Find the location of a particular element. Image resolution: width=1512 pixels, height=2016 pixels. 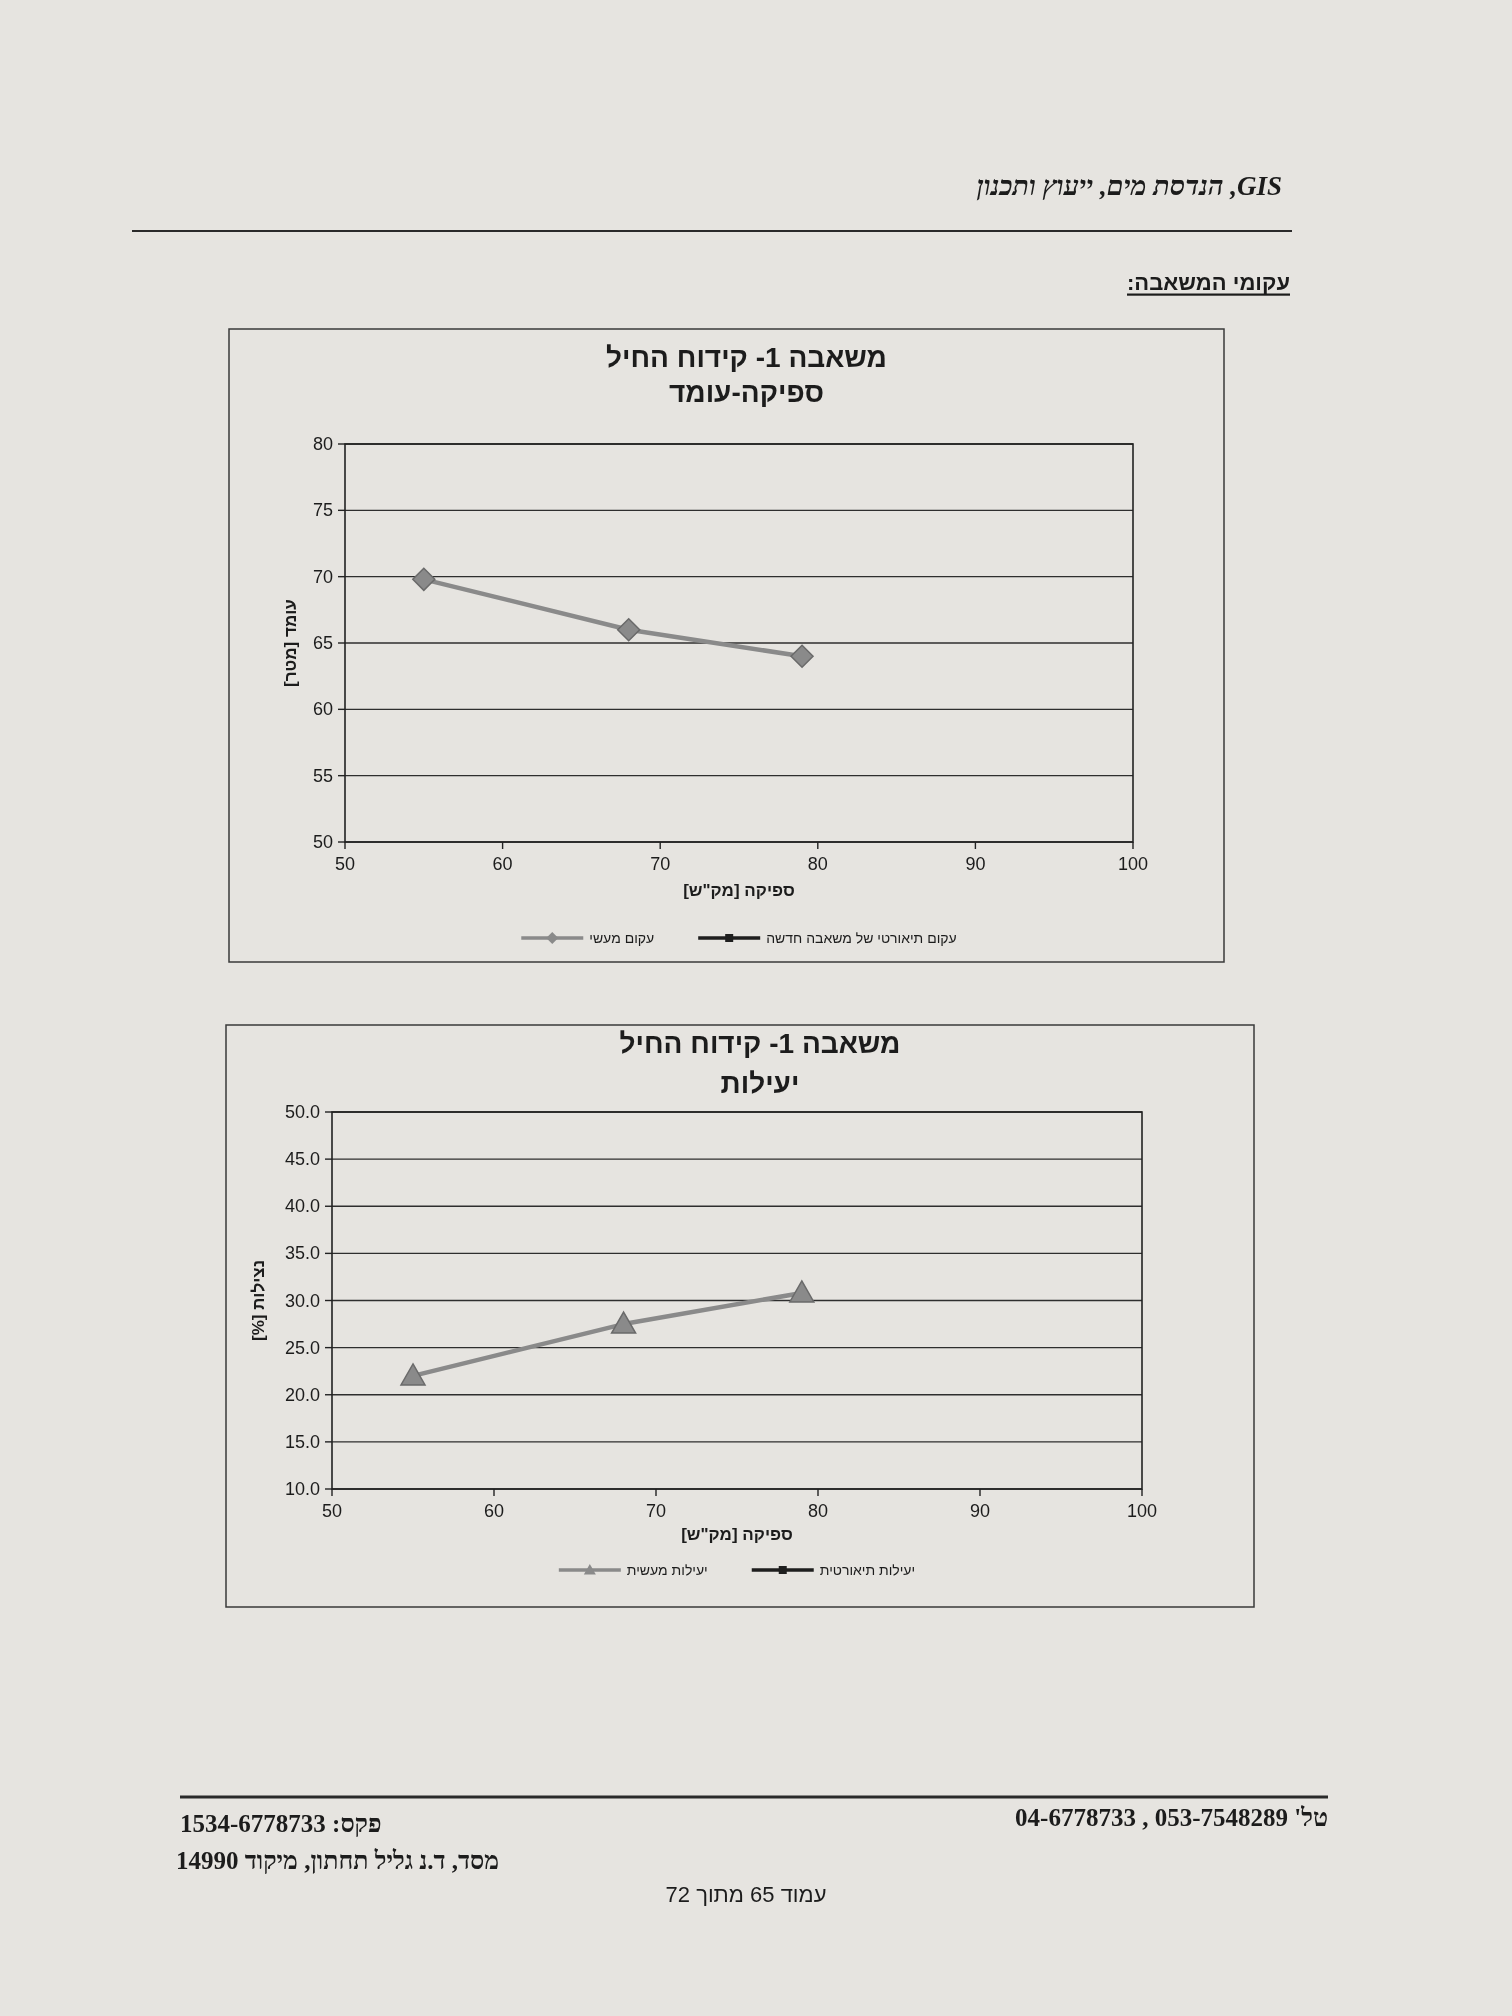

y-tick-label: 40.0 is located at coordinates (302, 1206).